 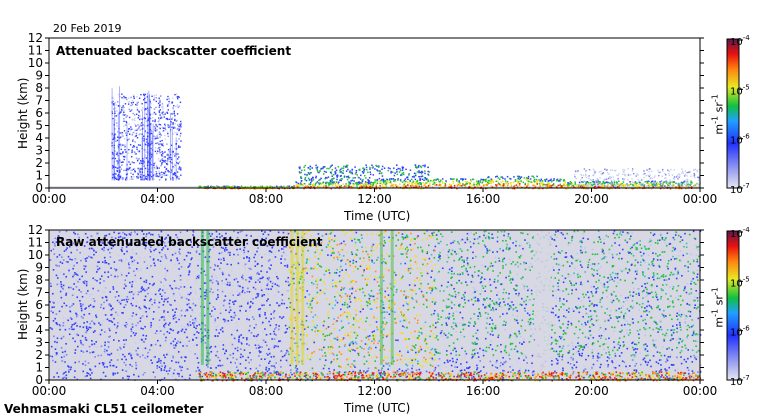 I want to click on top-x-ticks: 00:00 04:00 08:00 12:00 16:00 20:00 00:00, so click(x=375, y=197).